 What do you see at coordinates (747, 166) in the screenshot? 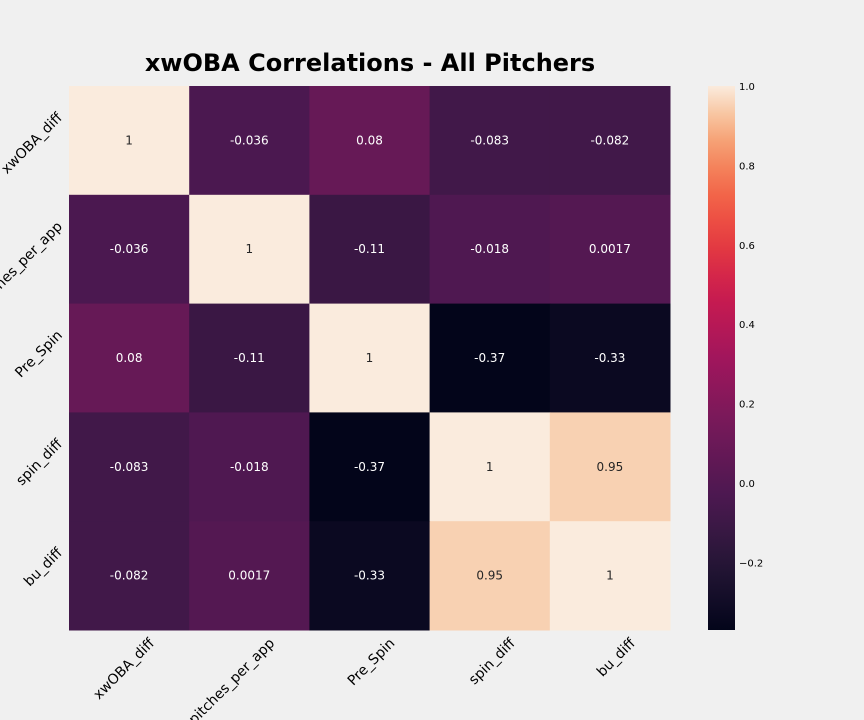
I see `colorbar-tick-label: 0.8` at bounding box center [747, 166].